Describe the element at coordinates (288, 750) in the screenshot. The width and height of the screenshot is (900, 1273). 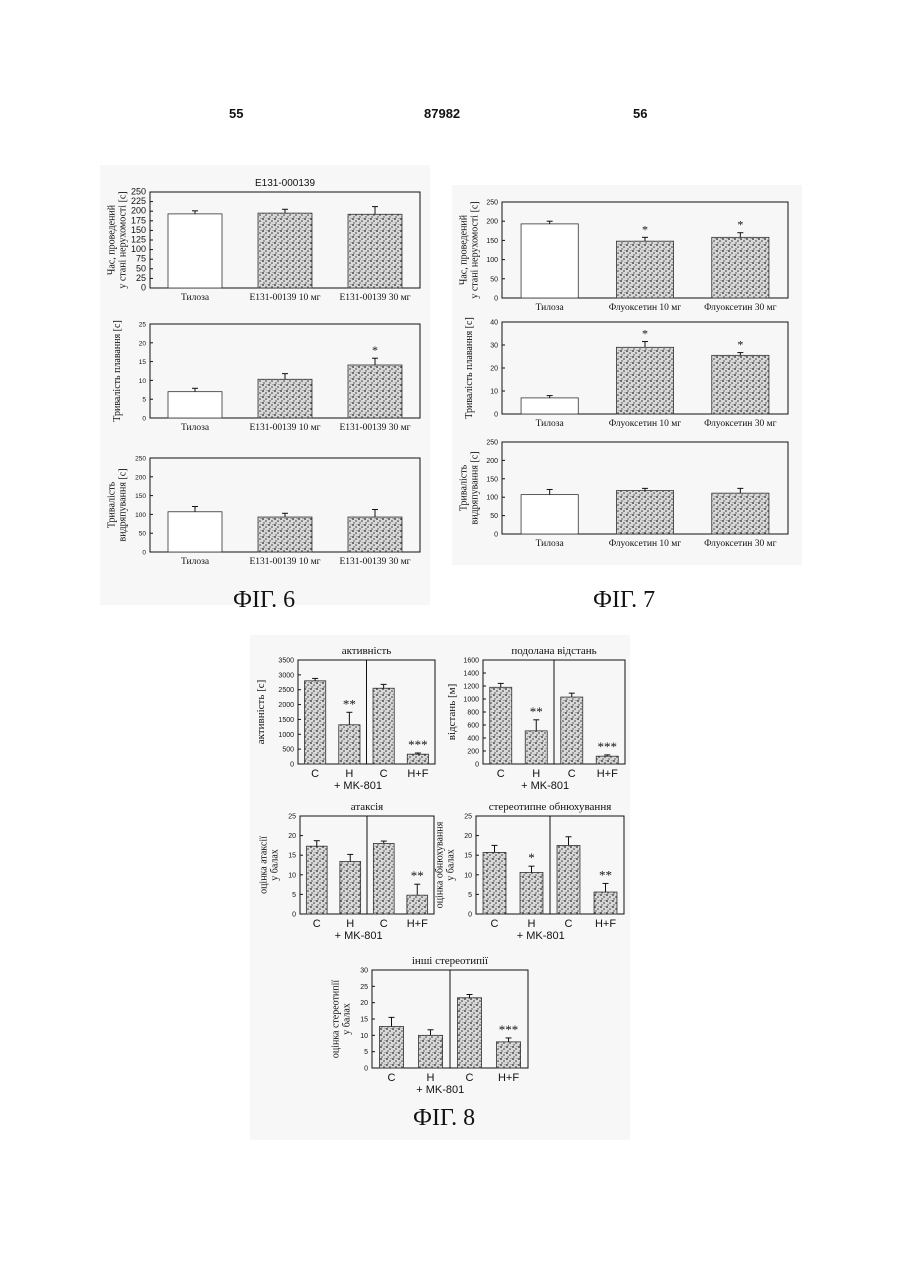
I see `y-tick-label: 500` at that location.